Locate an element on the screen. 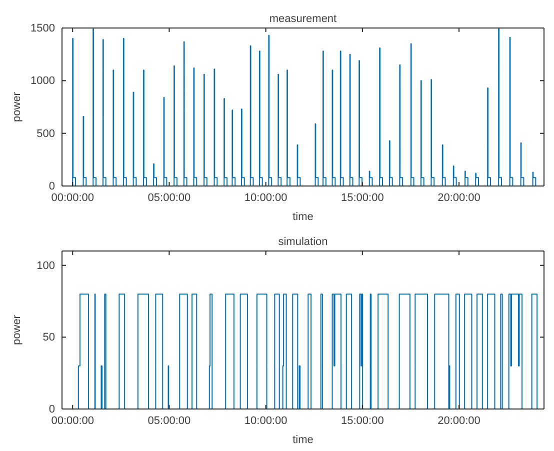 The height and width of the screenshot is (451, 554). y-tick-label: 1500 is located at coordinates (42, 28).